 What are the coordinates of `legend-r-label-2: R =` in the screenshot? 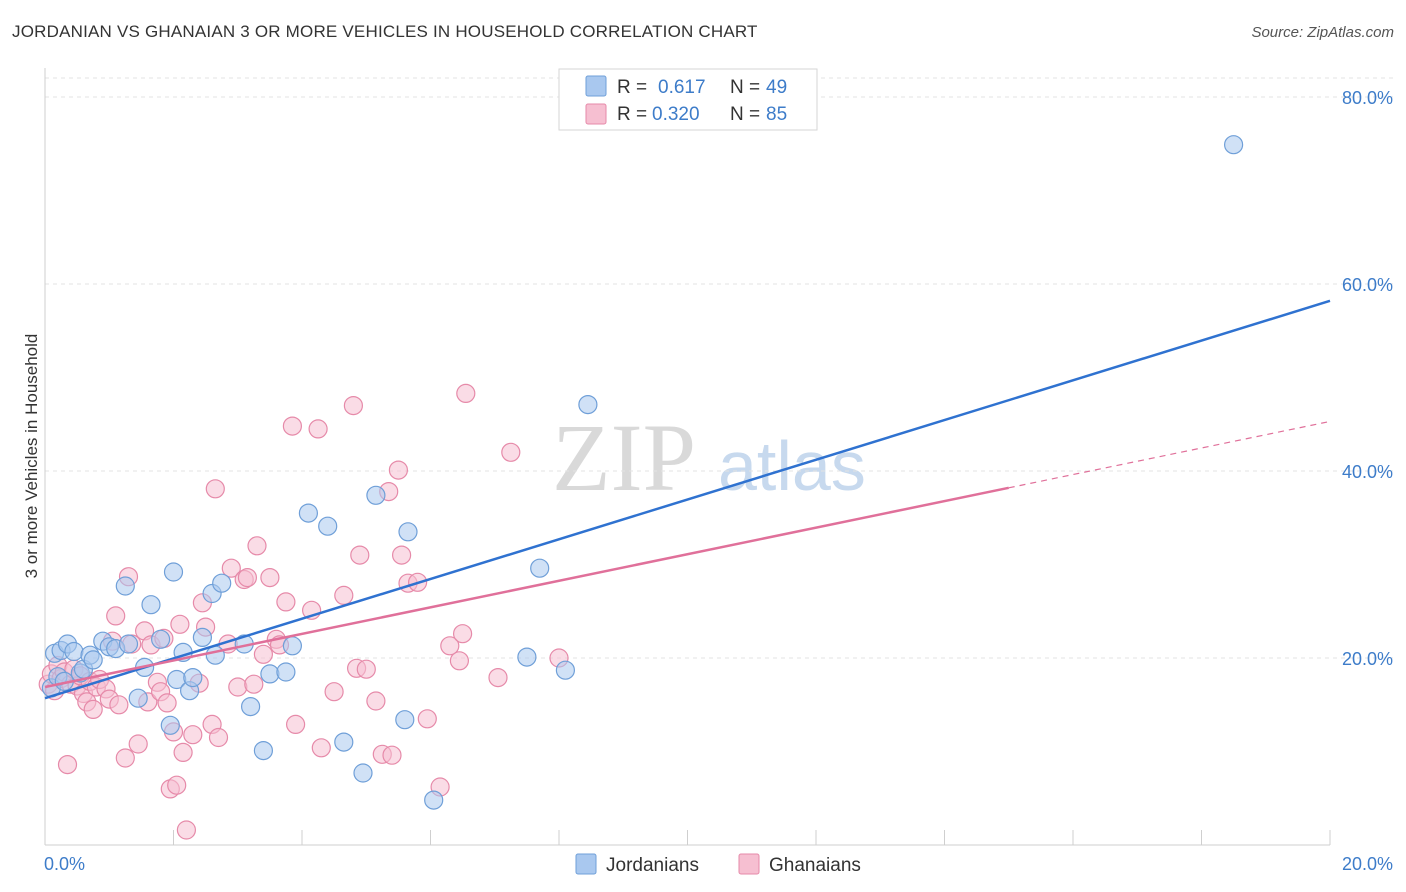 It's located at (632, 114).